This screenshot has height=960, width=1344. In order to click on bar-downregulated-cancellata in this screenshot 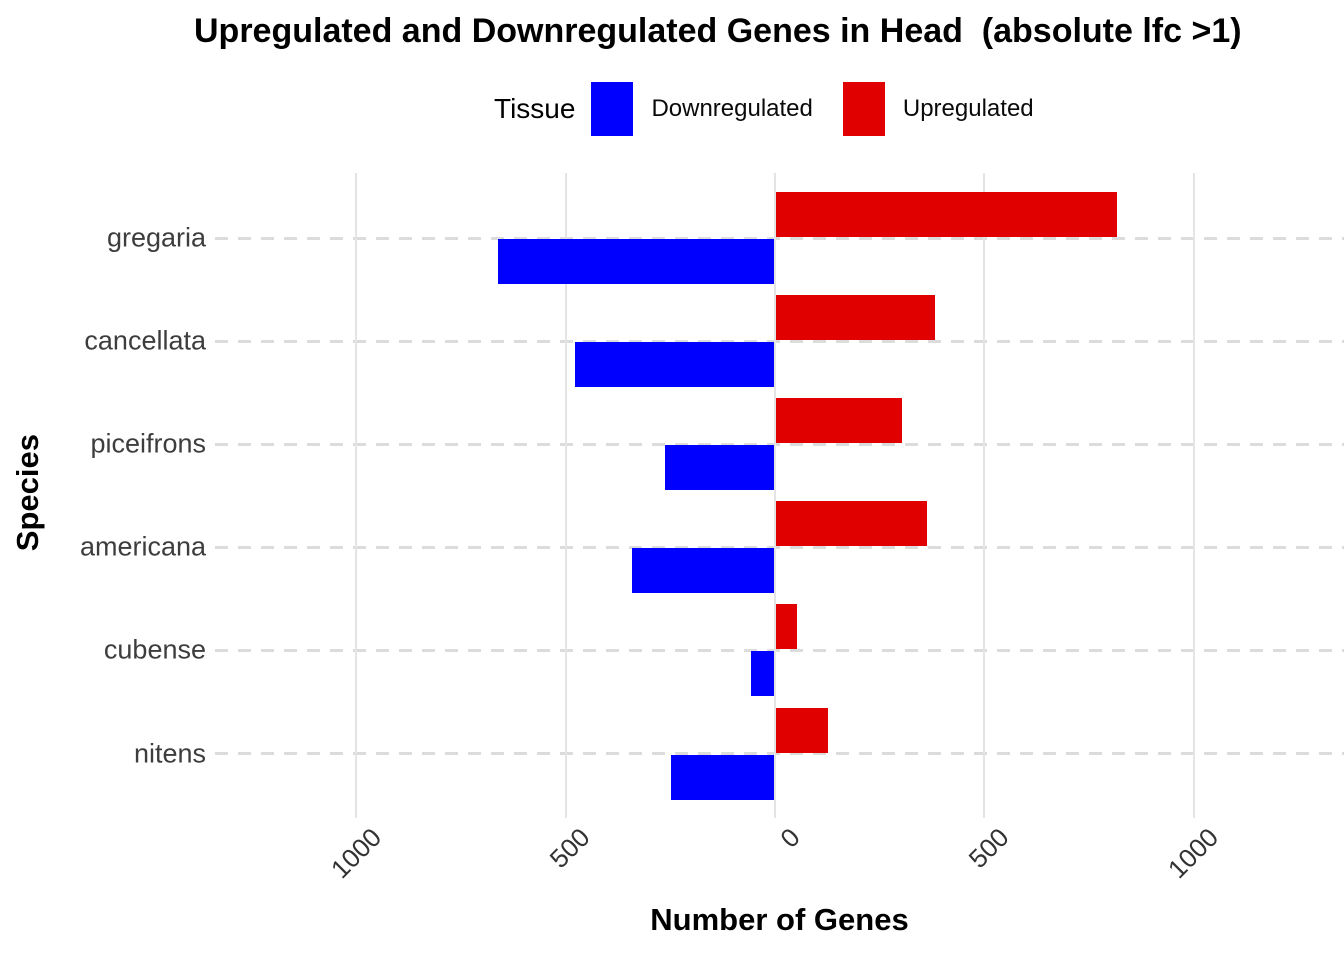, I will do `click(674, 365)`.